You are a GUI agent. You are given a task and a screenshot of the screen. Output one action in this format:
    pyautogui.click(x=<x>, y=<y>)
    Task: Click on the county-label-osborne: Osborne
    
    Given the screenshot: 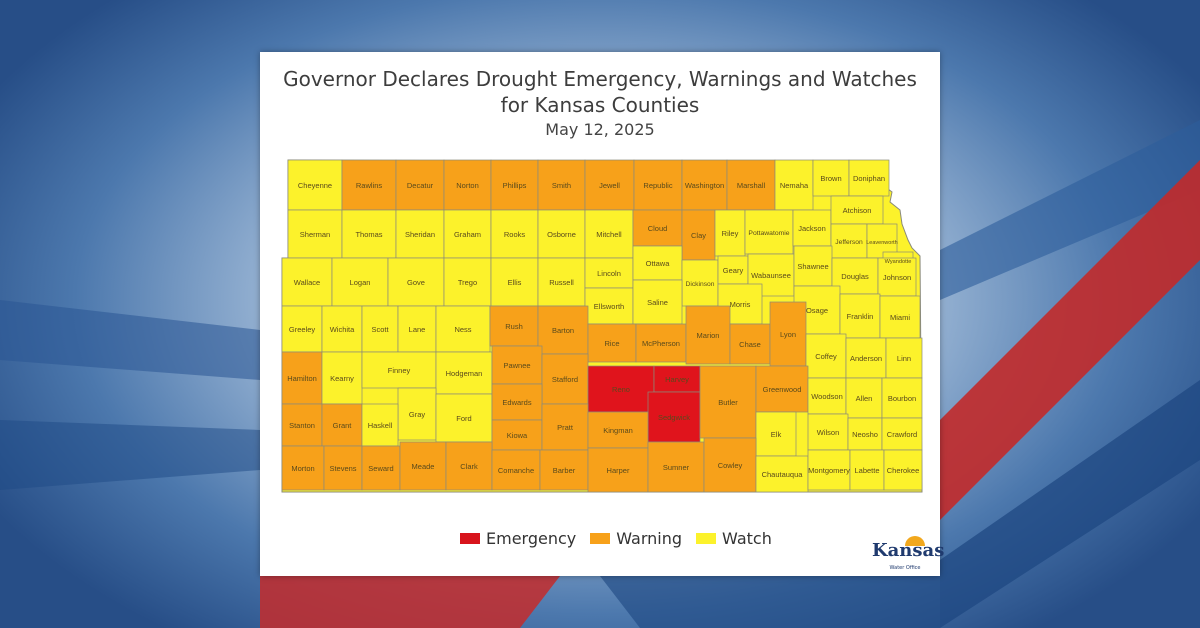 What is the action you would take?
    pyautogui.click(x=561, y=234)
    